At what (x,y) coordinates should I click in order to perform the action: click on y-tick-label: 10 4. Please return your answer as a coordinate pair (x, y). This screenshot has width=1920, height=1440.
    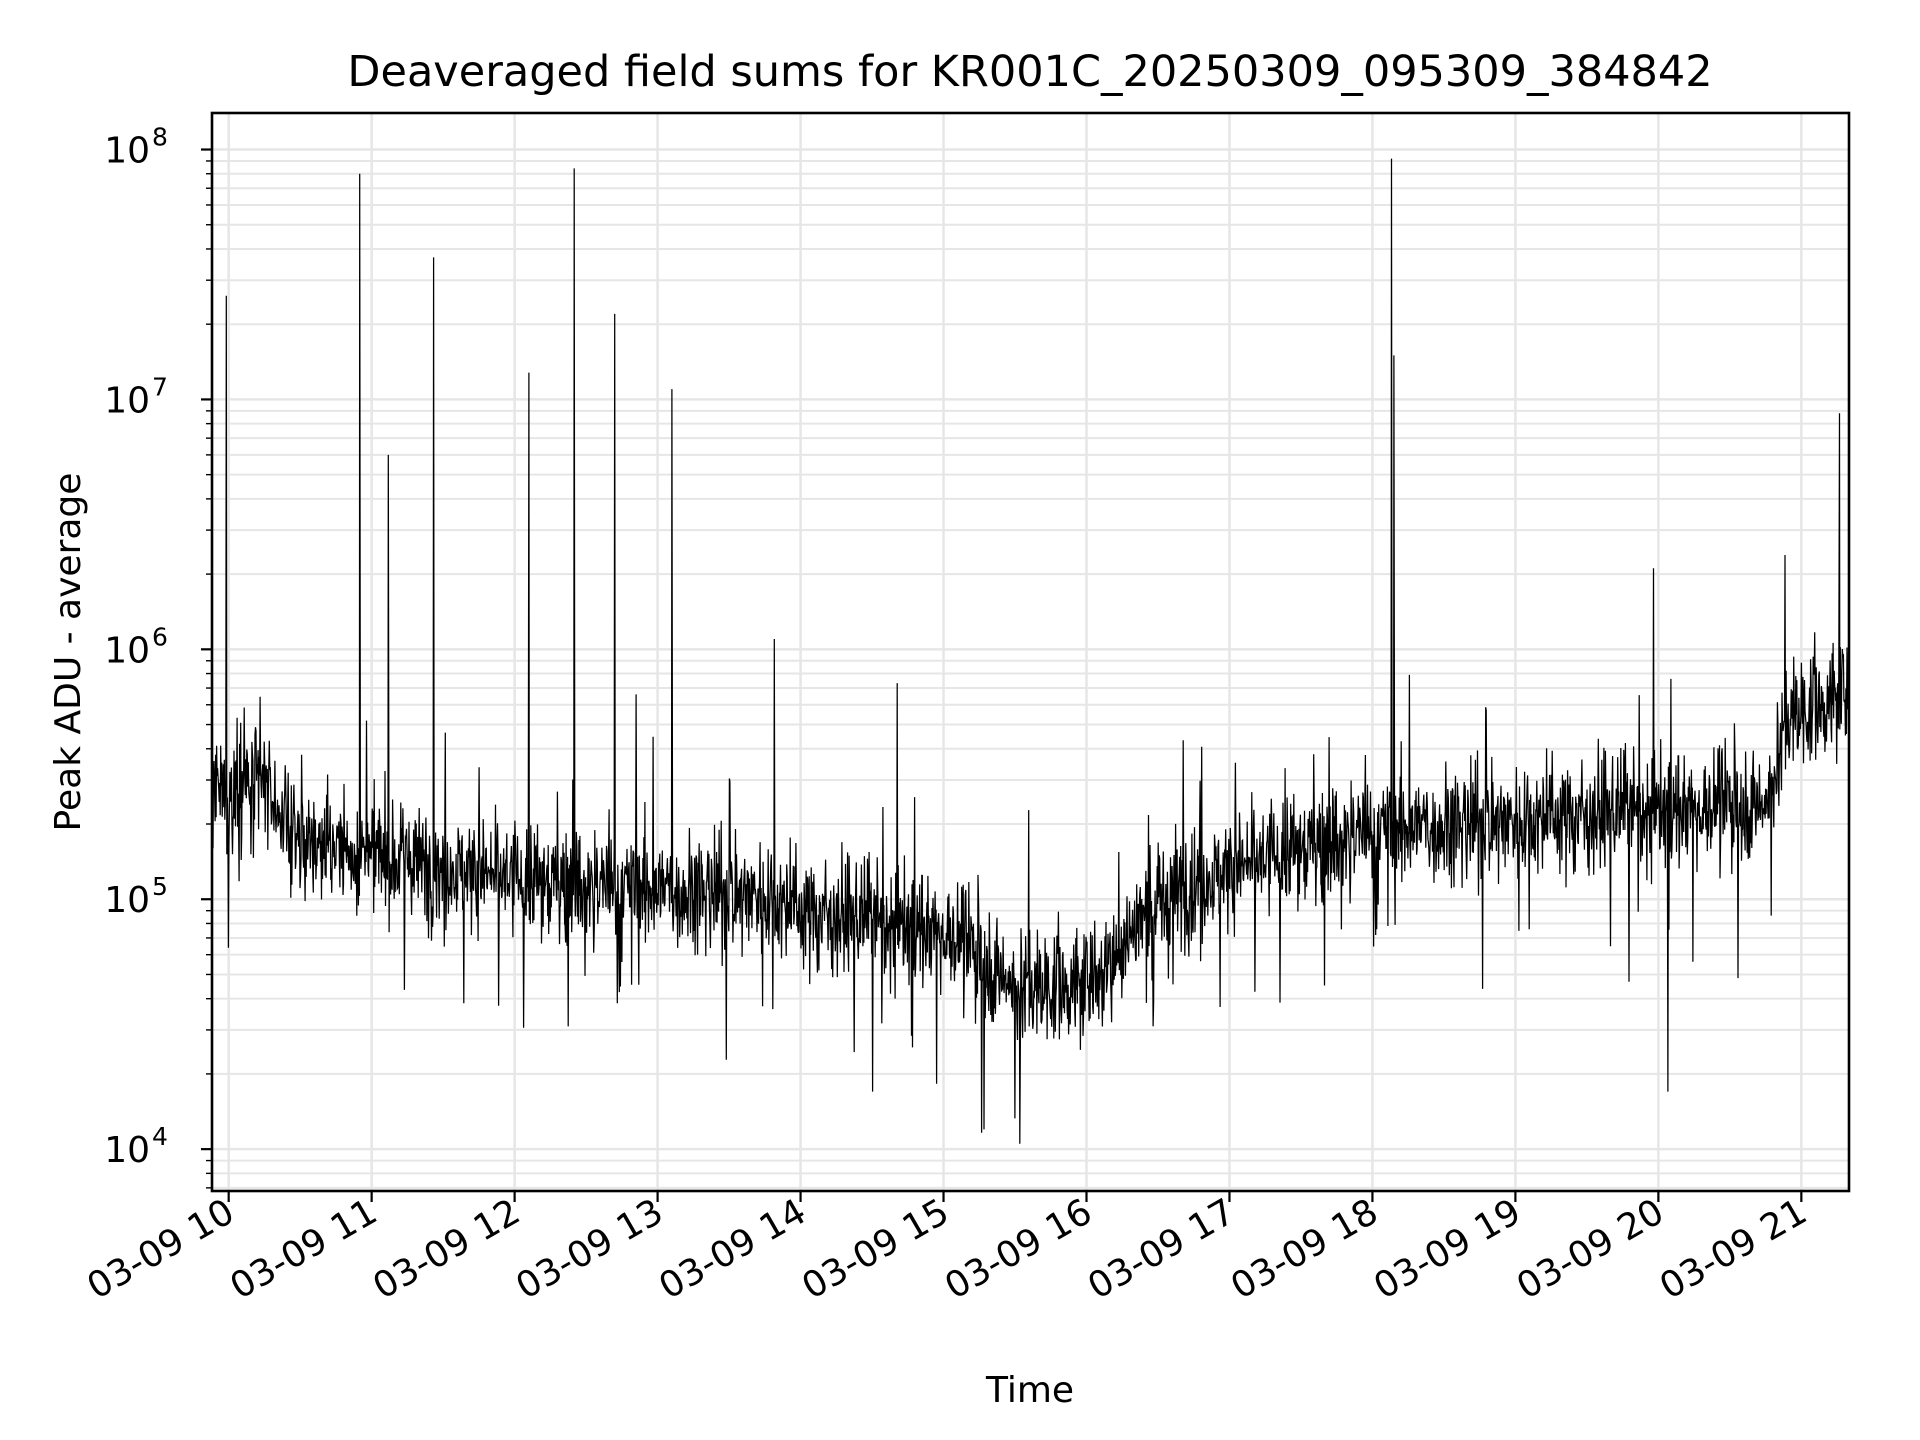
    Looking at the image, I should click on (136, 1146).